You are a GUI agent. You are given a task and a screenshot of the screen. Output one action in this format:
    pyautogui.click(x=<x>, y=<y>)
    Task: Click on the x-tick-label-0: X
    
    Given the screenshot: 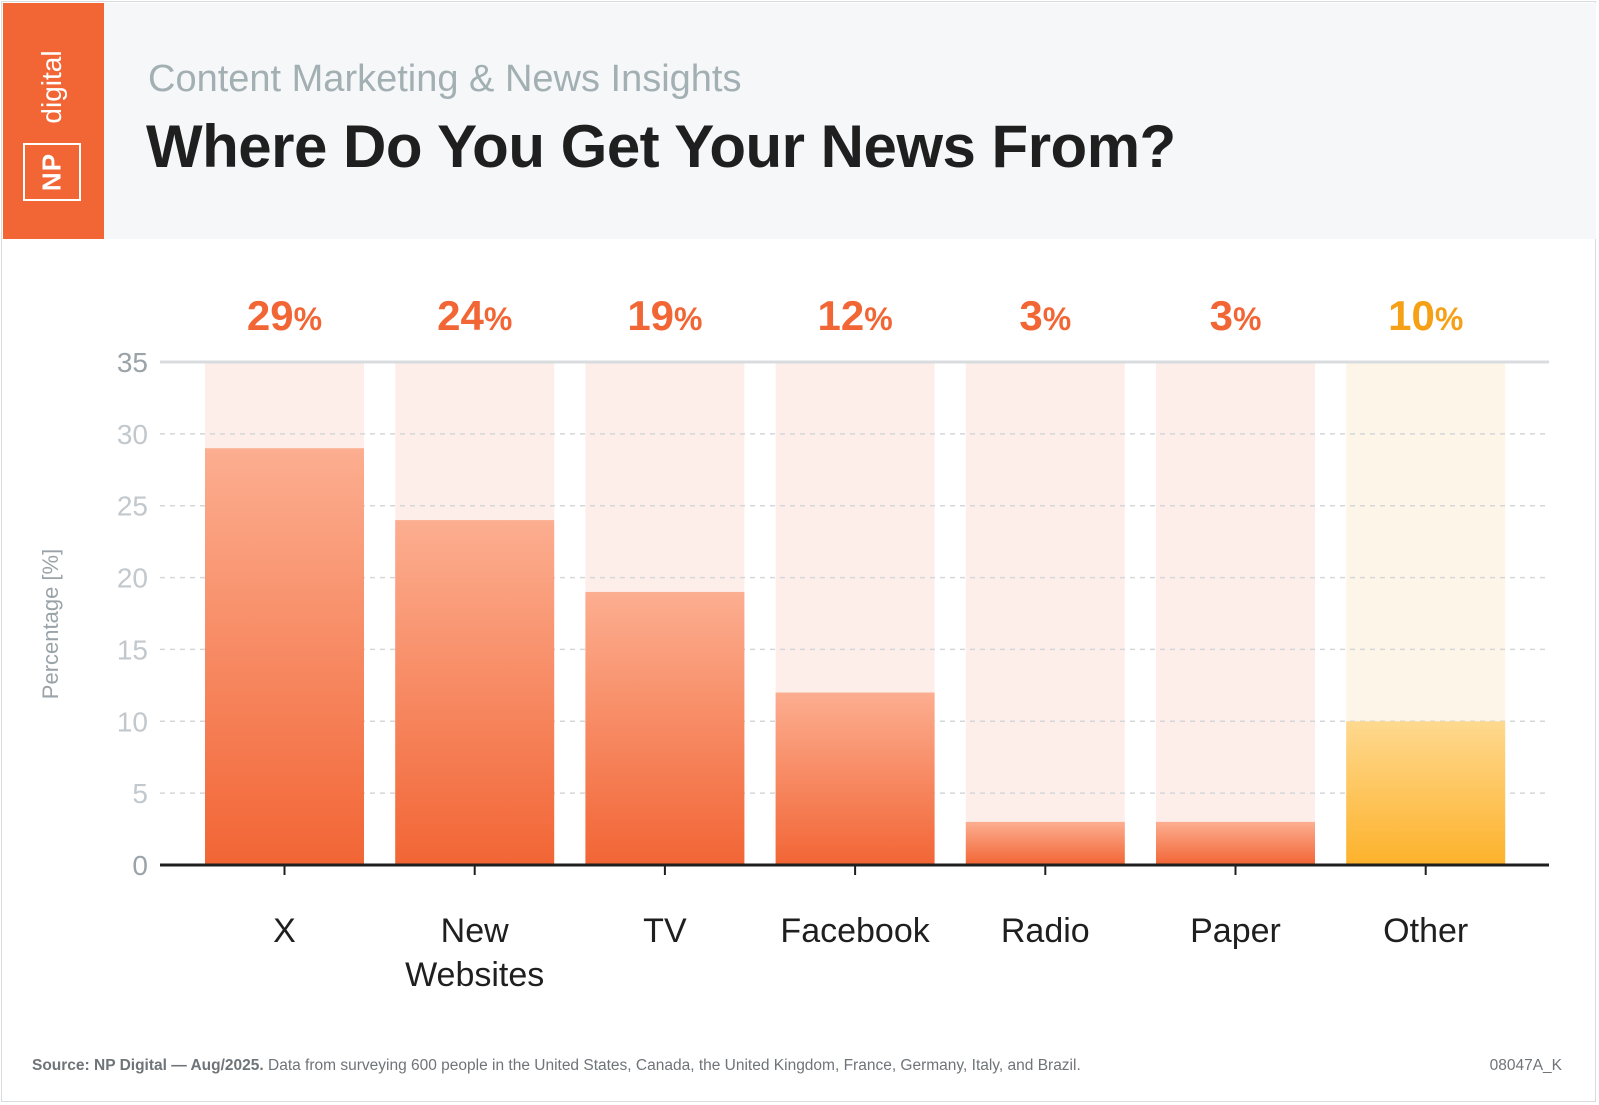 What is the action you would take?
    pyautogui.click(x=284, y=931)
    